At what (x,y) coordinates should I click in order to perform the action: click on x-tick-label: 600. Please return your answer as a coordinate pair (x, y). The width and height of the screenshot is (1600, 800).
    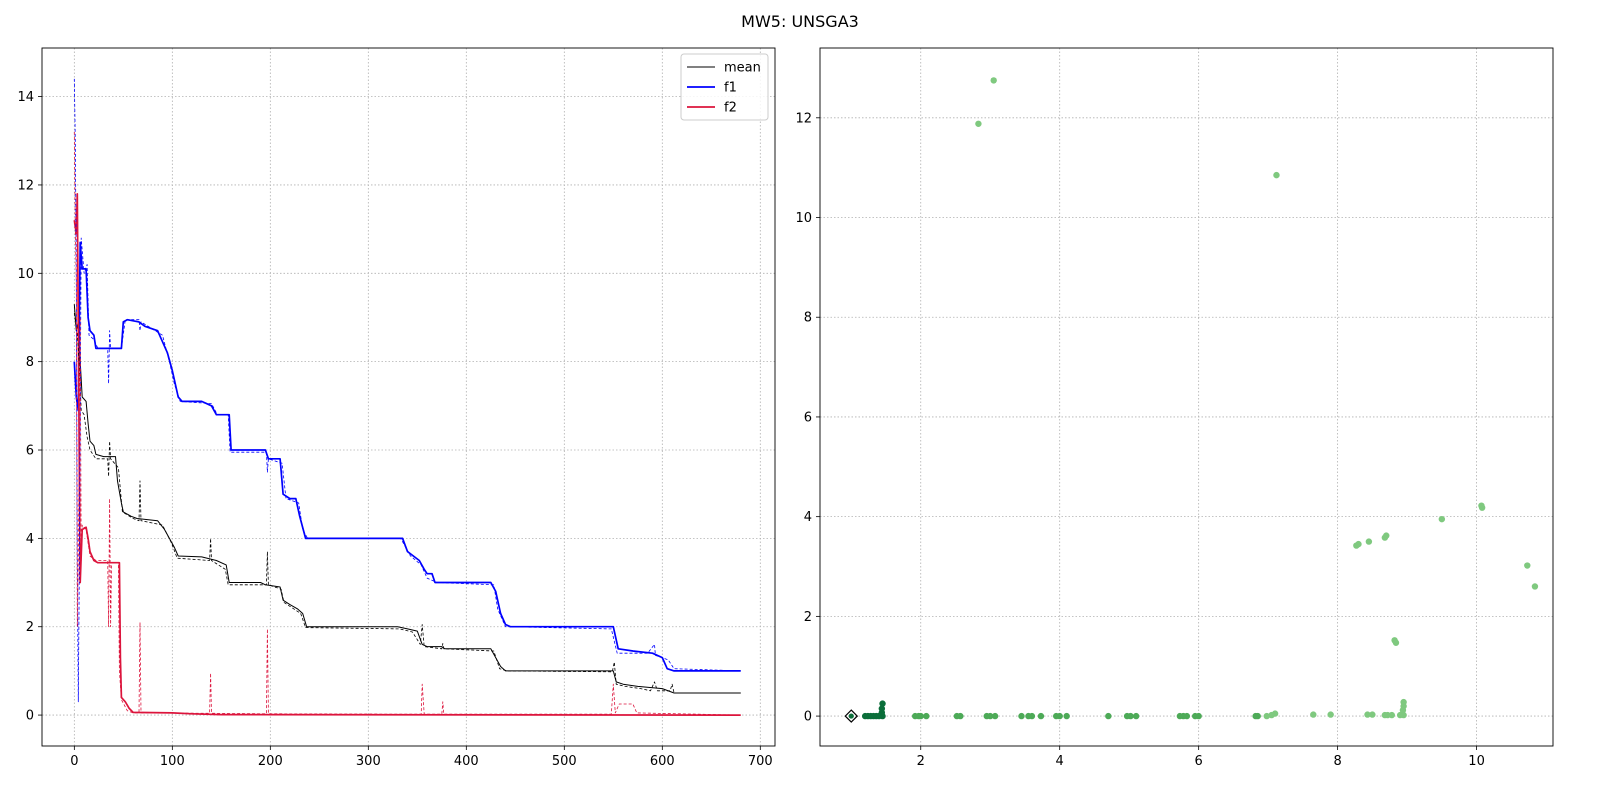
    Looking at the image, I should click on (662, 761).